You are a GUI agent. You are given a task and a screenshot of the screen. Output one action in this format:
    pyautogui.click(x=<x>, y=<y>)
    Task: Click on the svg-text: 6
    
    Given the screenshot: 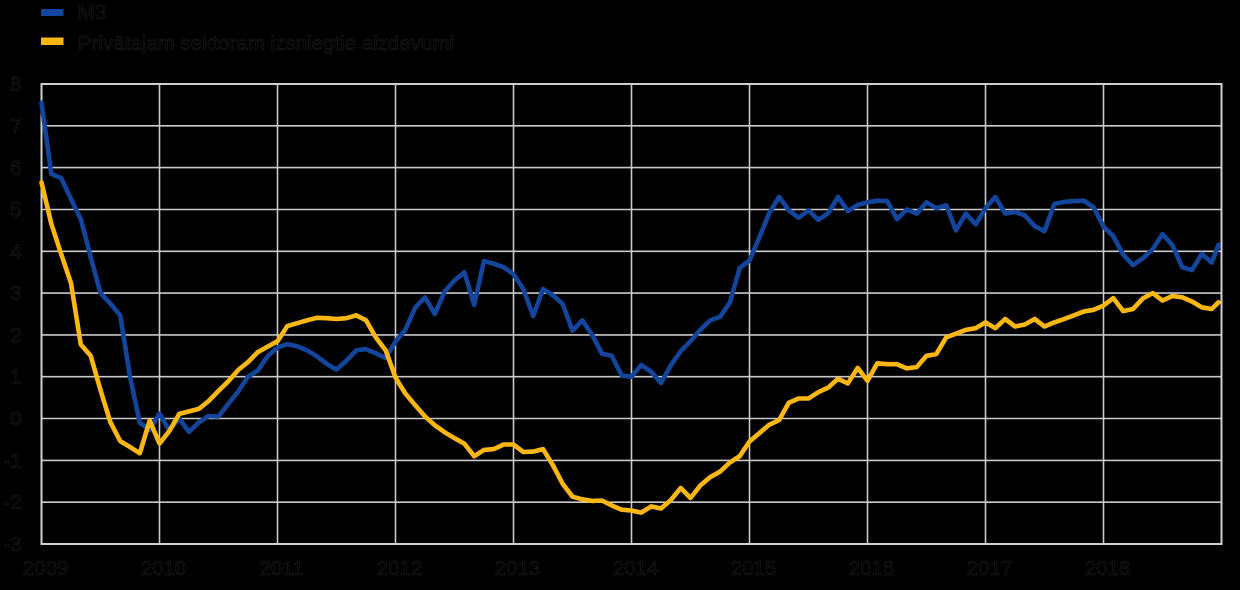 What is the action you would take?
    pyautogui.click(x=15, y=168)
    